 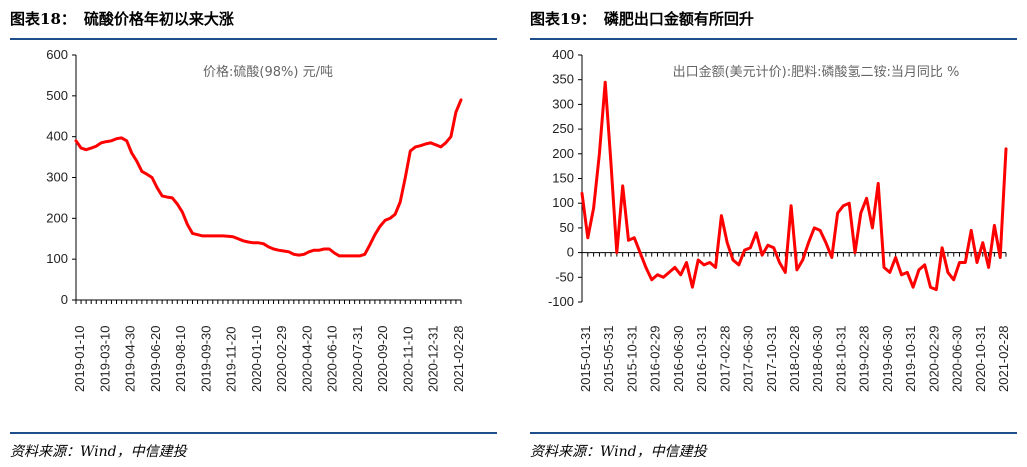 I want to click on x-tick-label: 2019-01-10, so click(x=79, y=359).